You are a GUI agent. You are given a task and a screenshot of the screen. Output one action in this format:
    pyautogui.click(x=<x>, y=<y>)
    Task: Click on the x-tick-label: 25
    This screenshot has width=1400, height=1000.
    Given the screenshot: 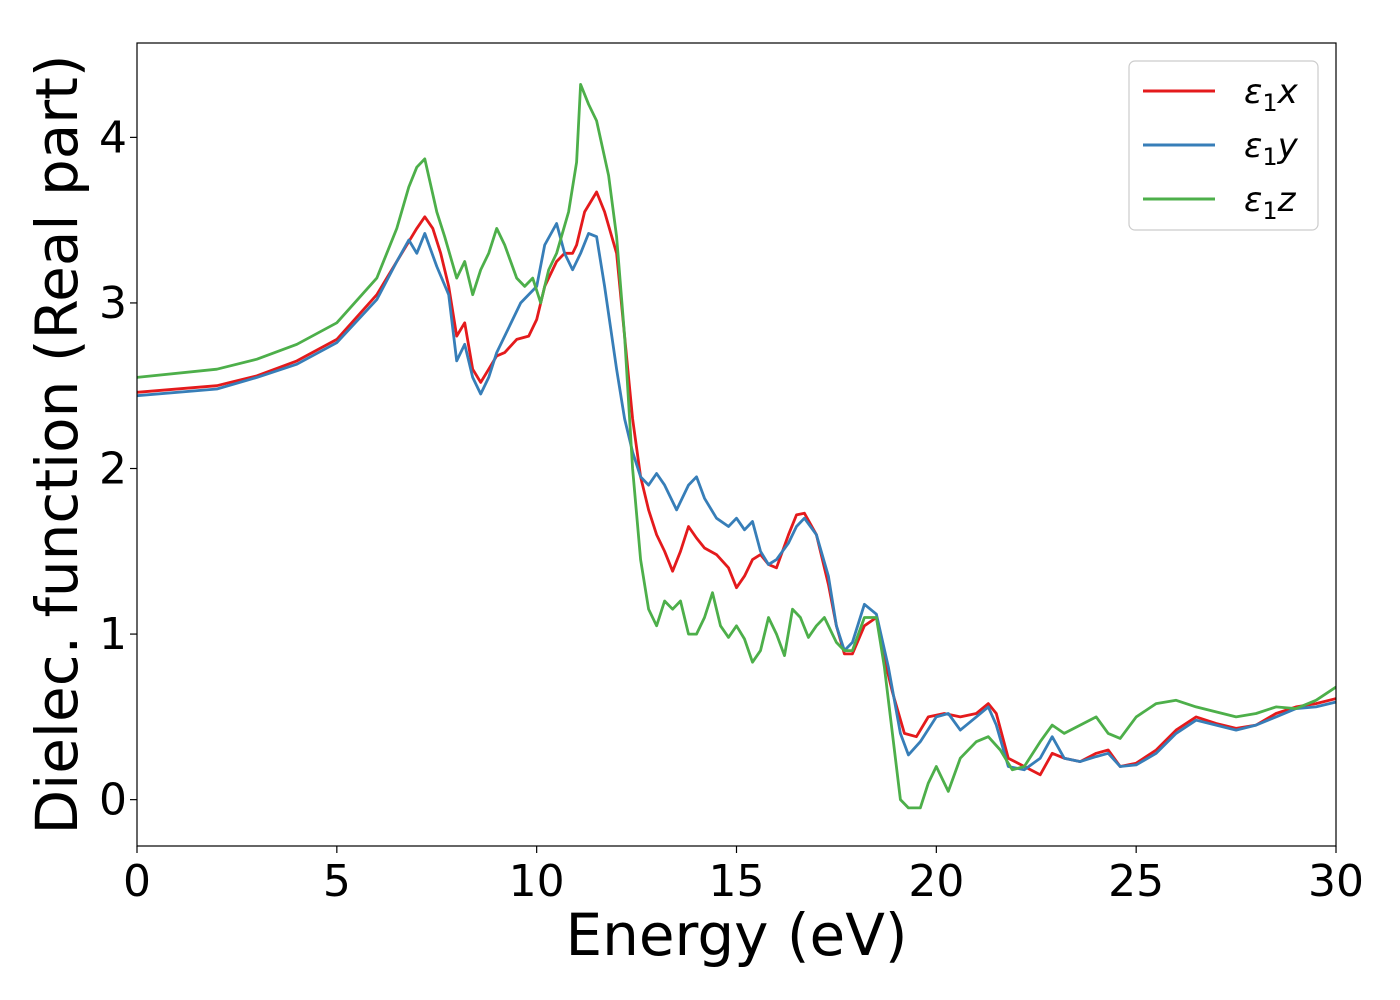 What is the action you would take?
    pyautogui.click(x=1136, y=881)
    